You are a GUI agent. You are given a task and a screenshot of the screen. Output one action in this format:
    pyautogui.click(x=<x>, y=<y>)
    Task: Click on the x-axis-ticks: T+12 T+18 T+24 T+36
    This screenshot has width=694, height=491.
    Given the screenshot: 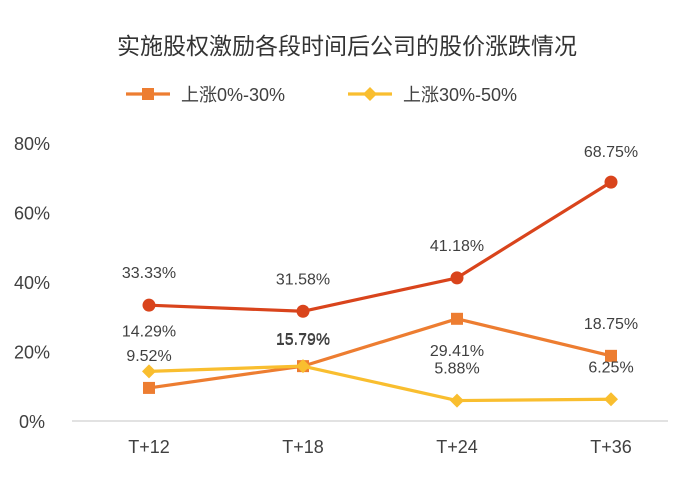 What is the action you would take?
    pyautogui.click(x=380, y=447)
    